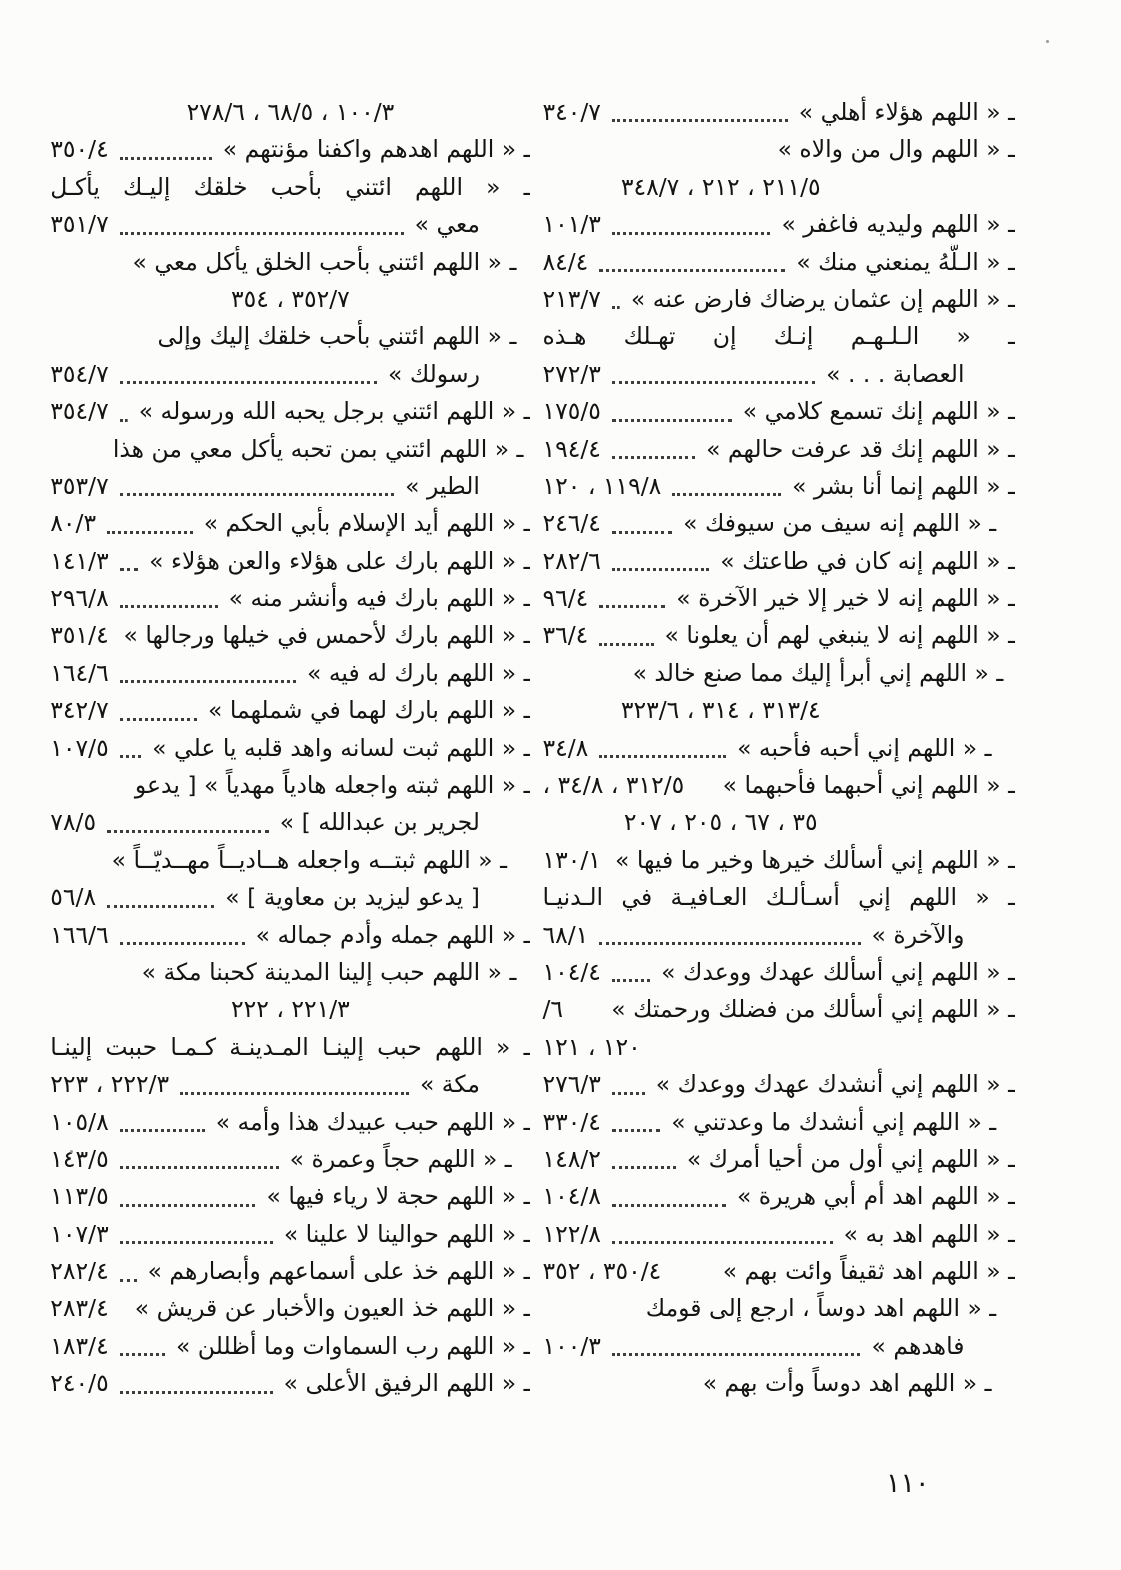 This screenshot has width=1121, height=1570. Describe the element at coordinates (571, 1158) in the screenshot. I see `volume-page-ref: ١٤٨/٢` at that location.